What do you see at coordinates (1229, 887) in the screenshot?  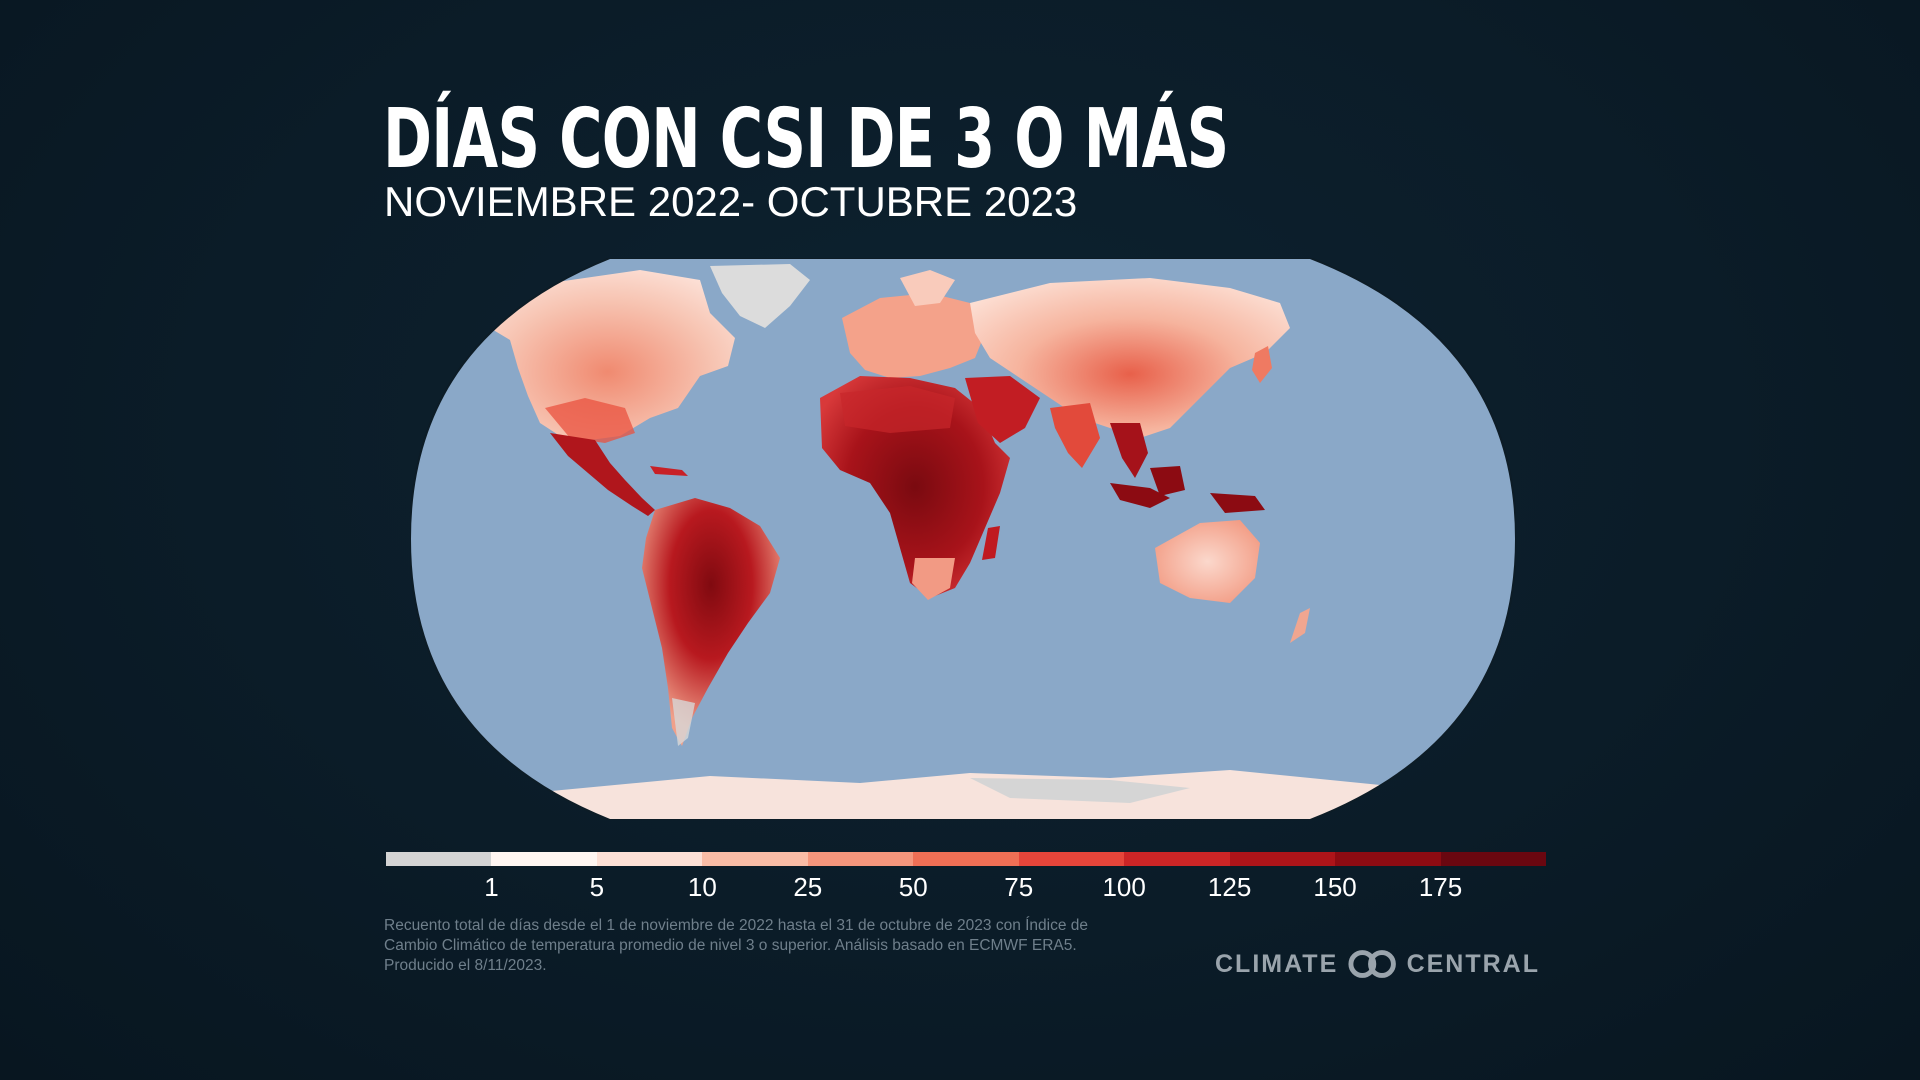 I see `legend-tick-label: 125` at bounding box center [1229, 887].